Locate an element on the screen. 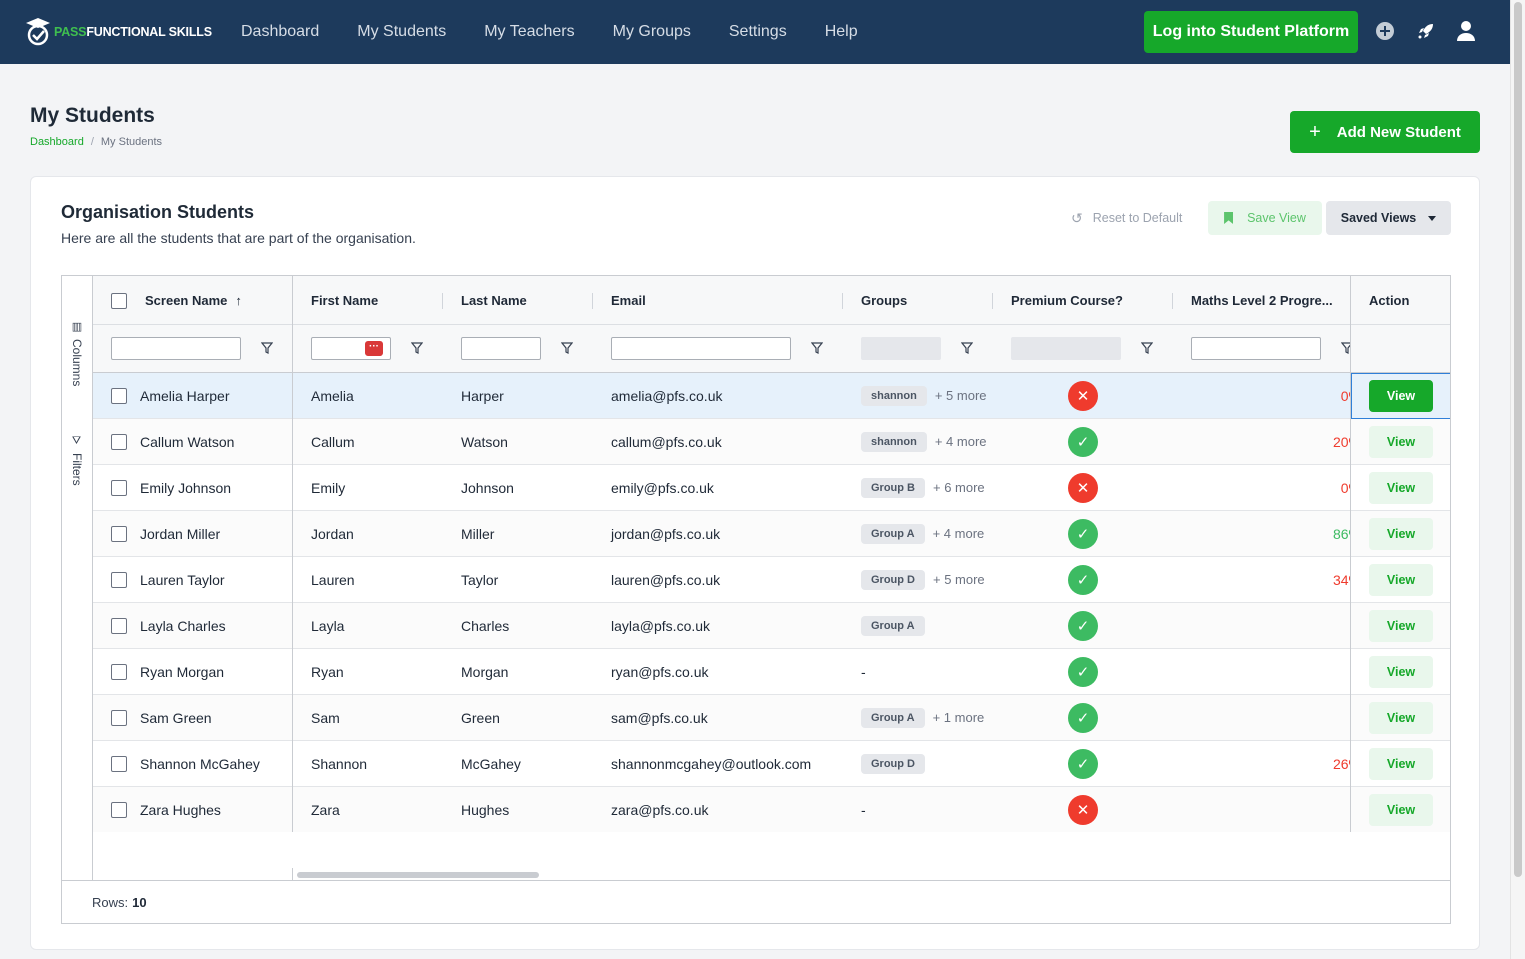 The image size is (1525, 959). select-all-checkbox is located at coordinates (119, 300).